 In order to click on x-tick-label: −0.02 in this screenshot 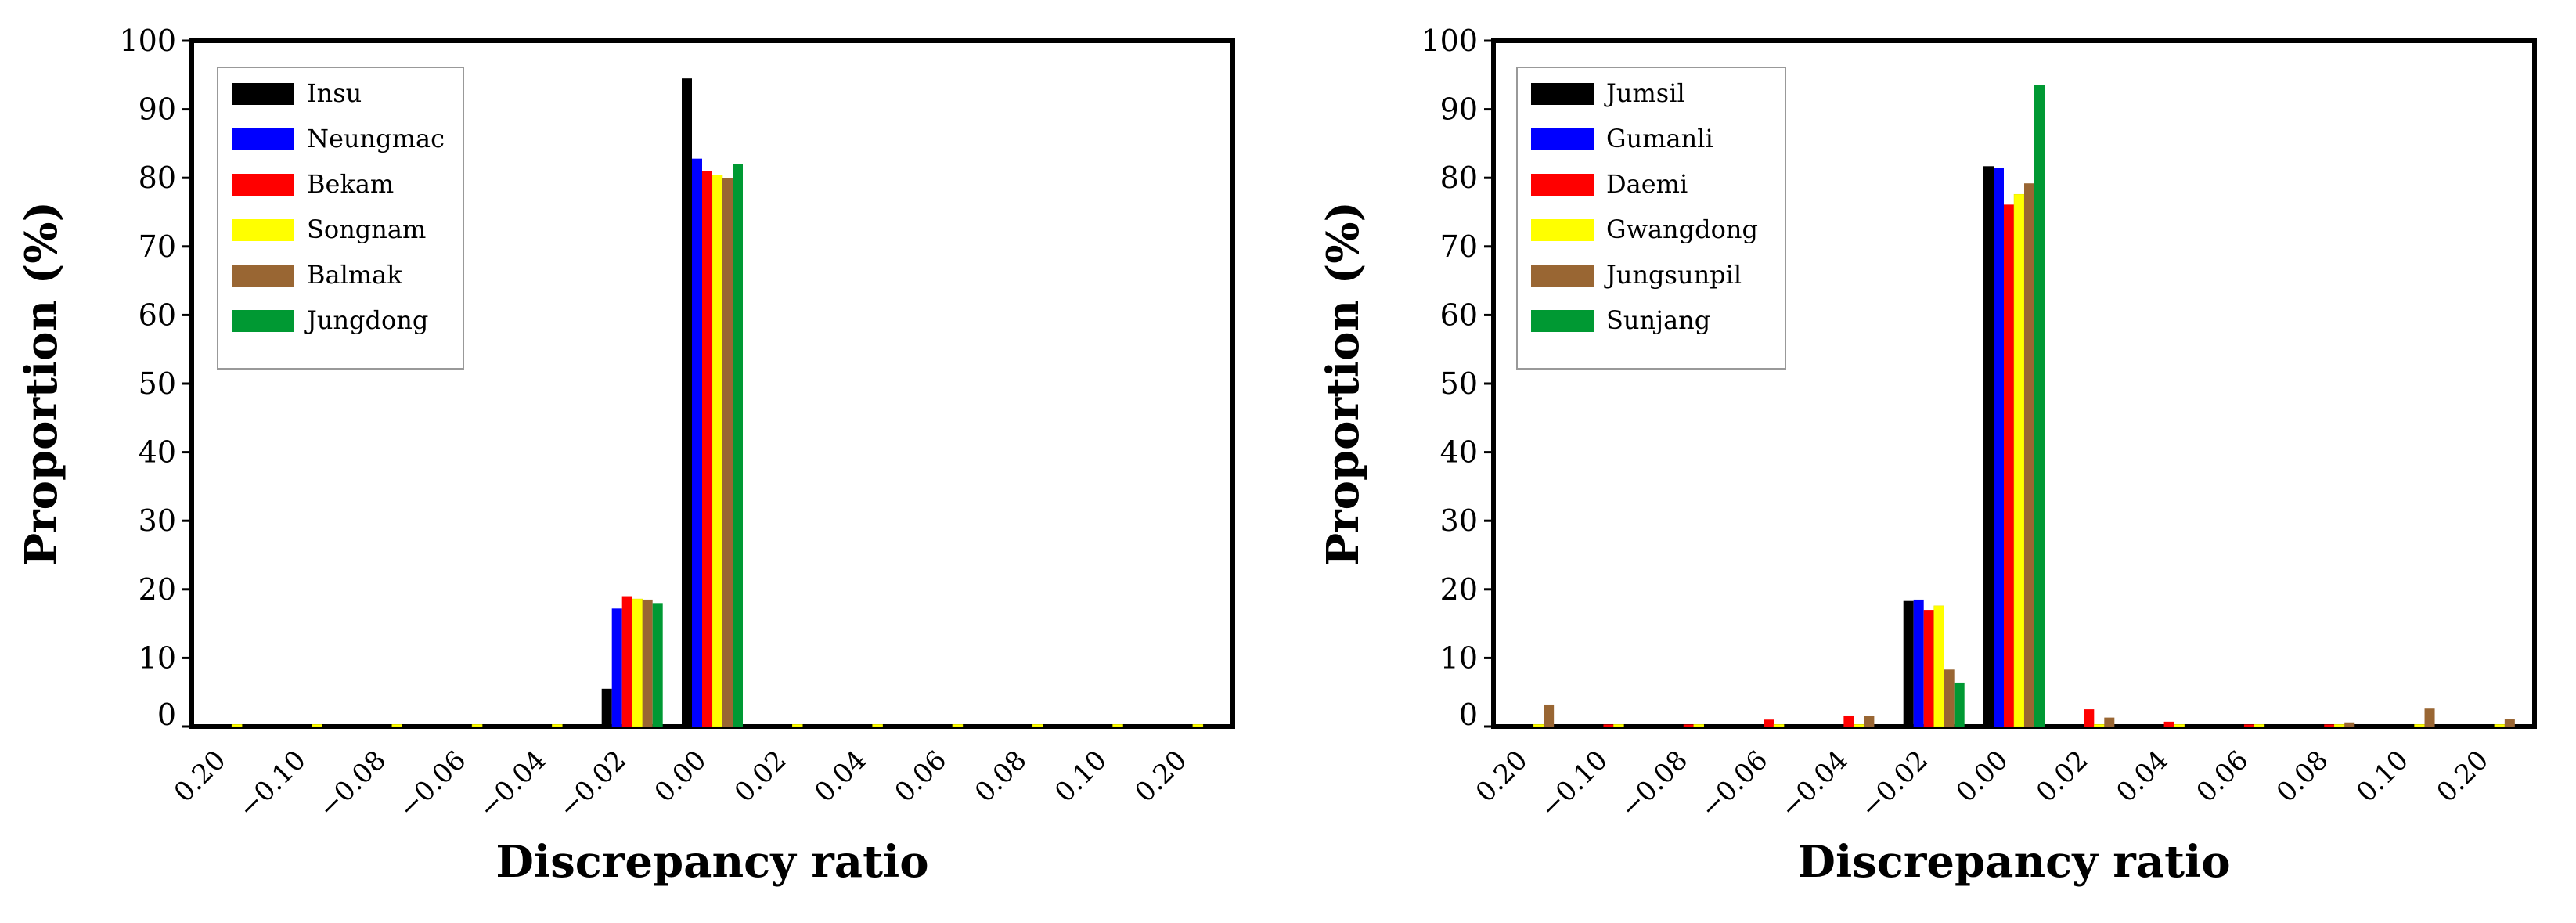, I will do `click(592, 784)`.